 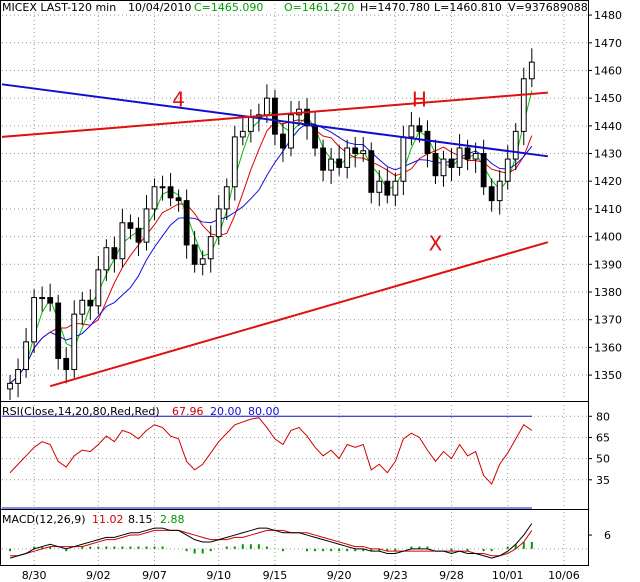 I want to click on price-tick-label: 1400, so click(x=608, y=237).